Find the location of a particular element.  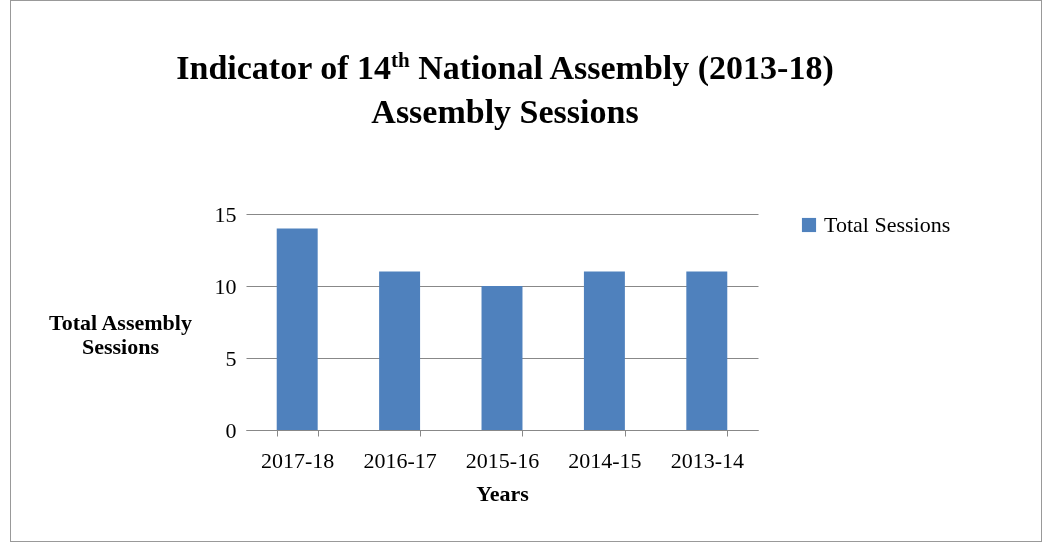

y-tick-label: 0 is located at coordinates (231, 430).